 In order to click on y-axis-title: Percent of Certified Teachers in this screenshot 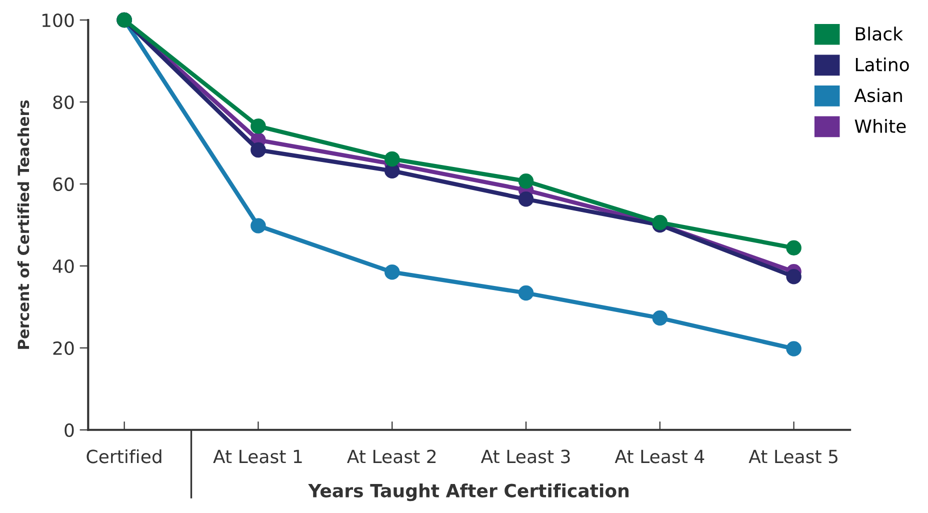, I will do `click(23, 224)`.